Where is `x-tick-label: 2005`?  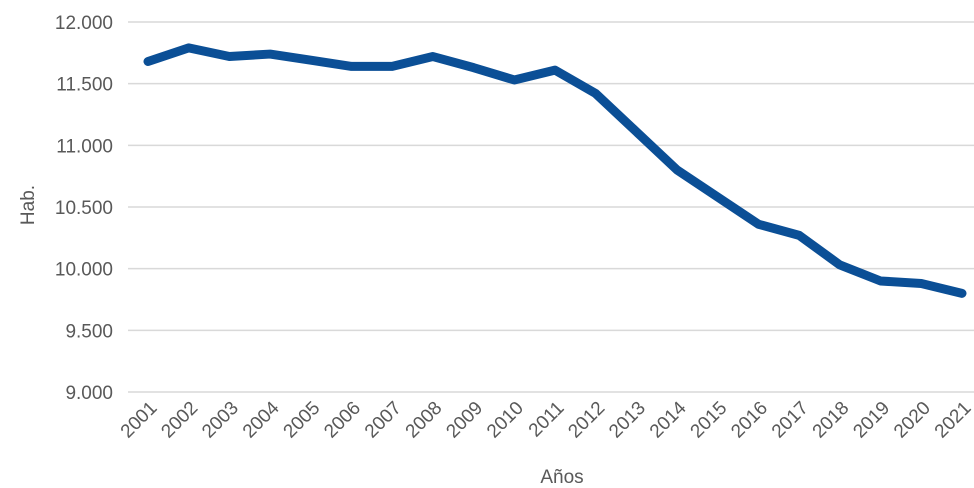
x-tick-label: 2005 is located at coordinates (302, 420).